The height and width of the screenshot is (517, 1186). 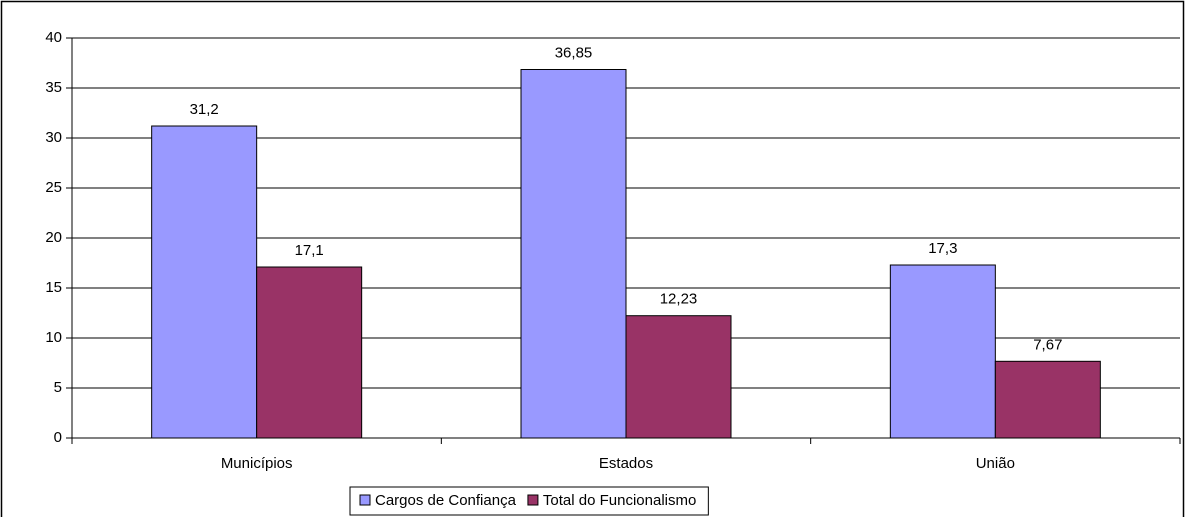 I want to click on value-label: 7,67, so click(x=1047, y=344).